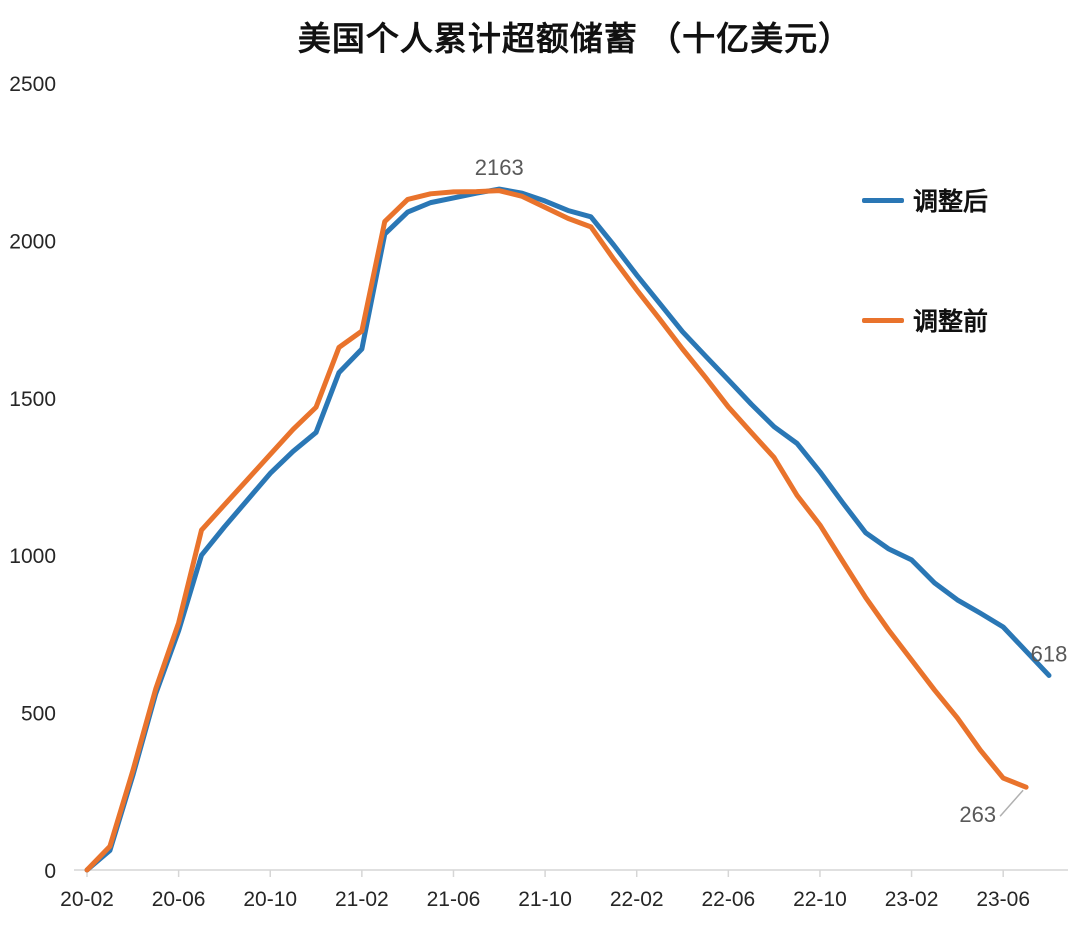 This screenshot has width=1080, height=929. What do you see at coordinates (820, 899) in the screenshot?
I see `x-tick-label: 22-10` at bounding box center [820, 899].